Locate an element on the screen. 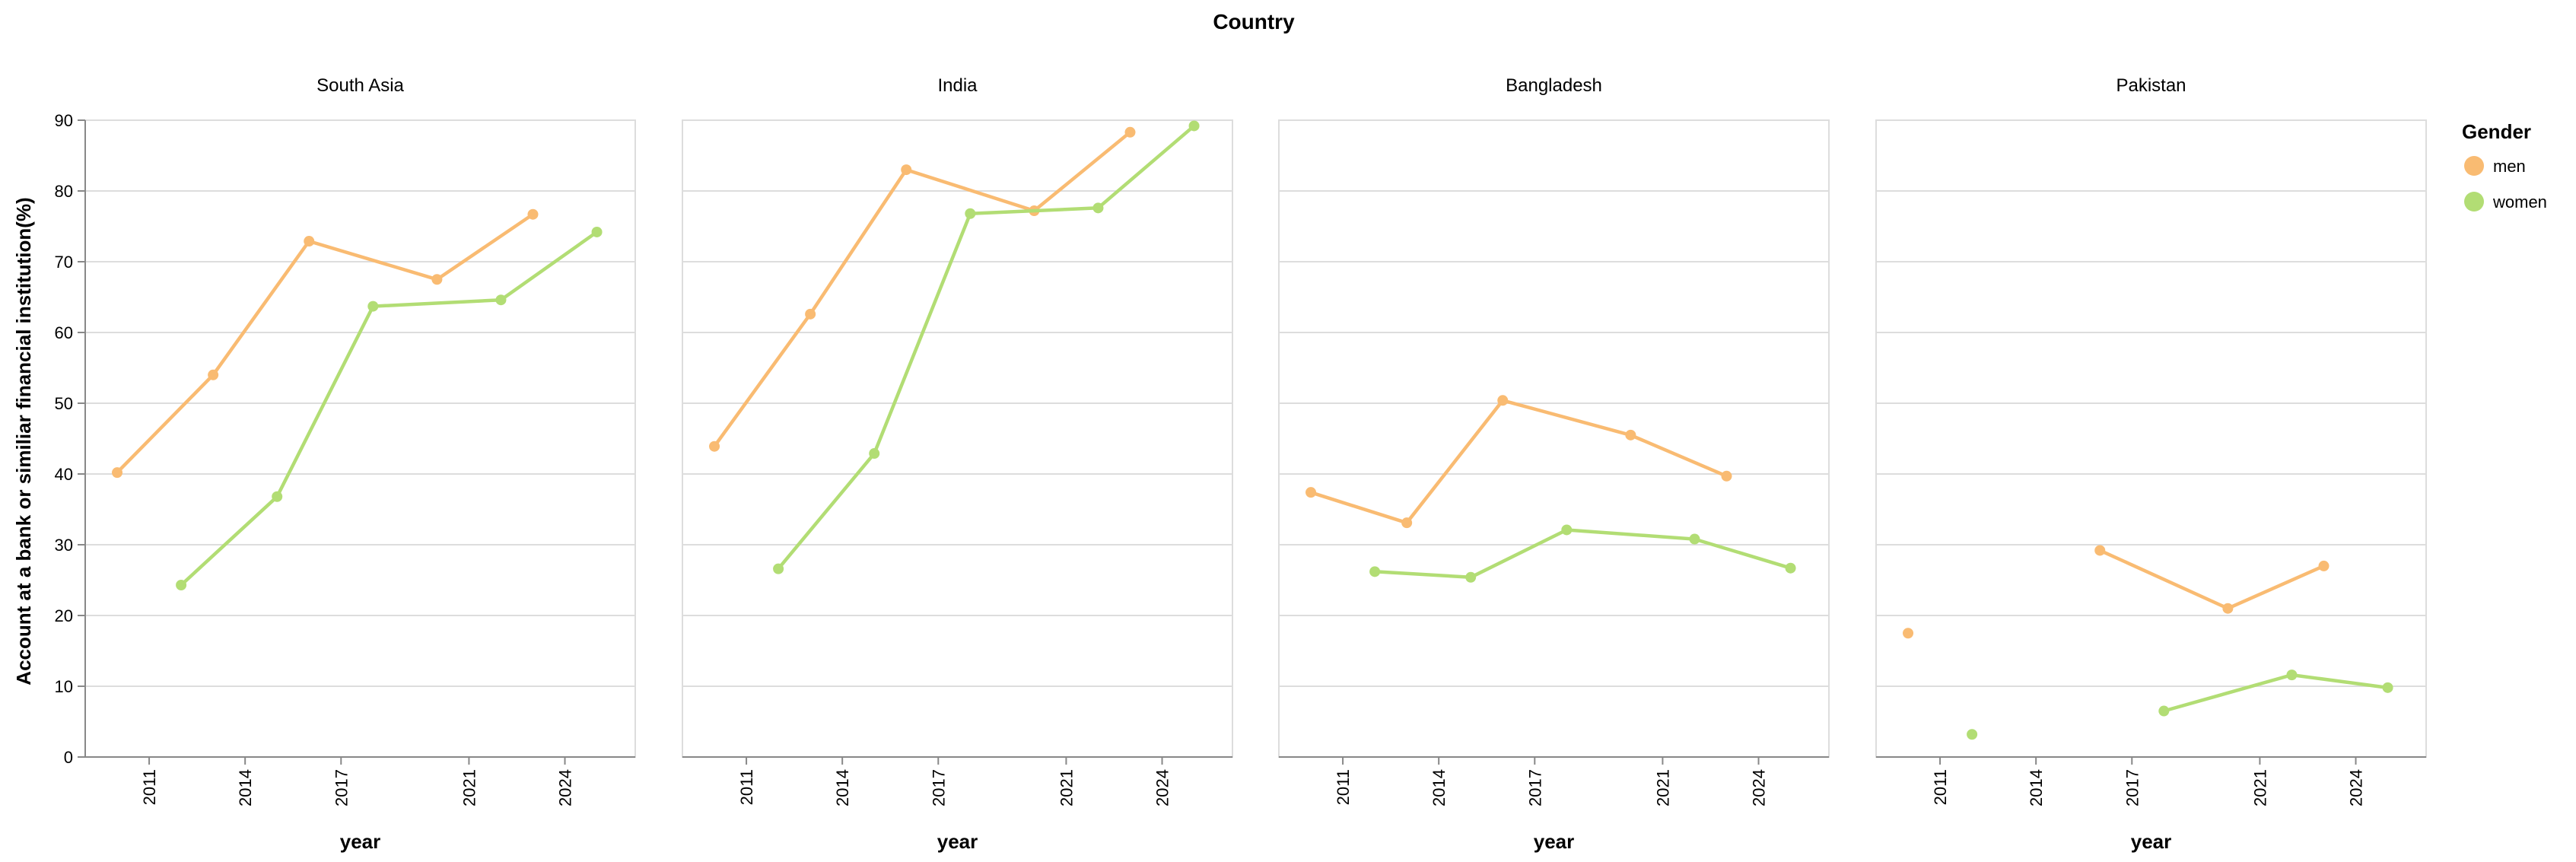  y-tick-label: 80 is located at coordinates (64, 191).